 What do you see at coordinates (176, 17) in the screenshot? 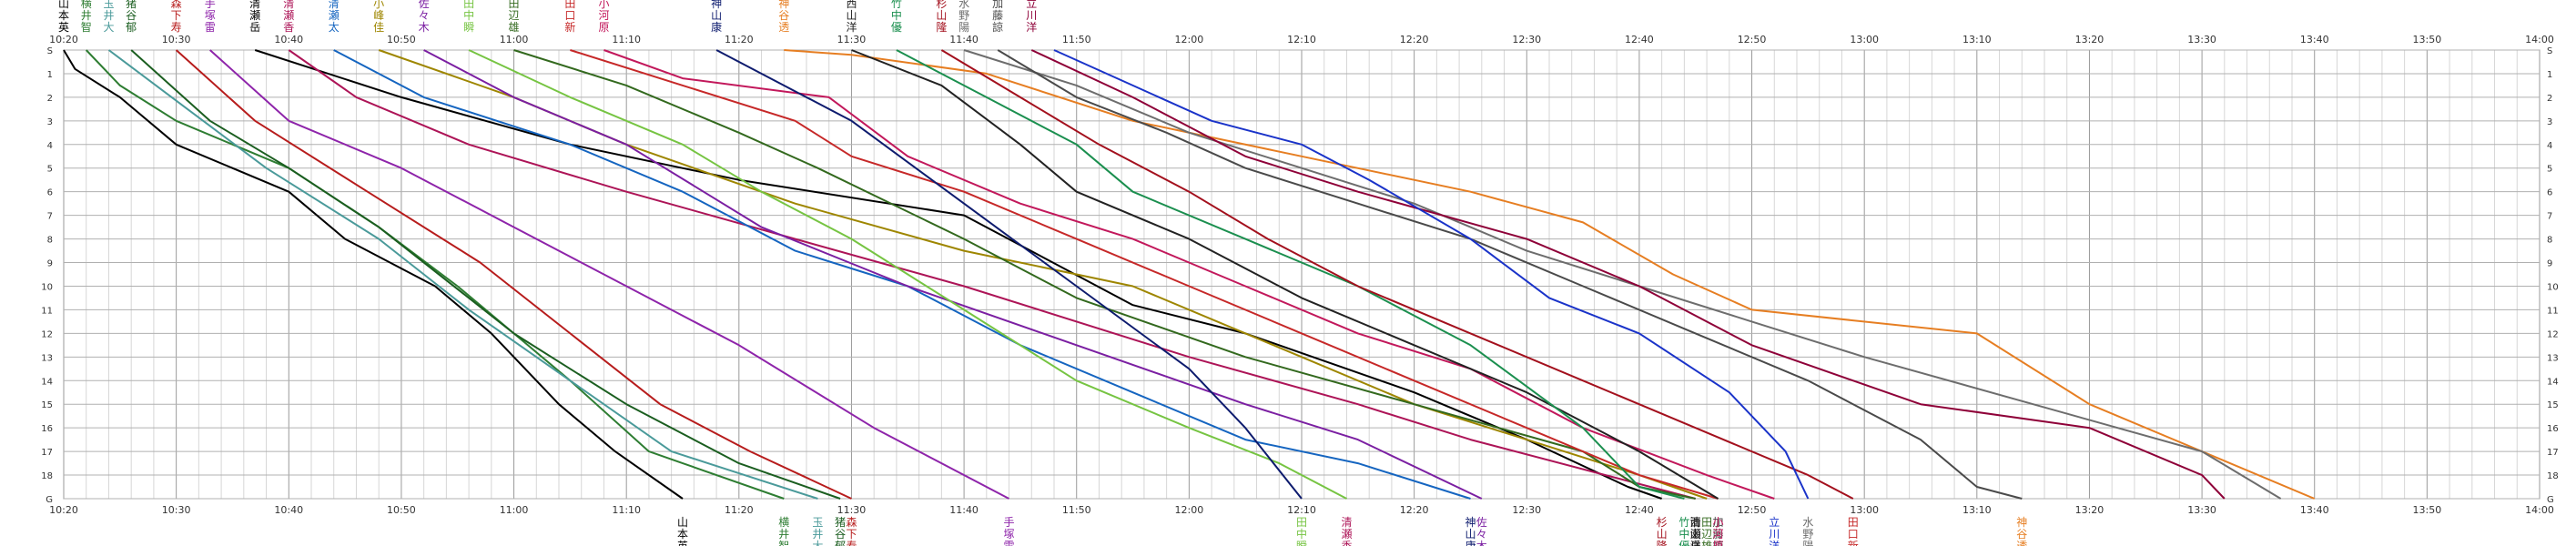
I see `top-name-4: 森下寿` at bounding box center [176, 17].